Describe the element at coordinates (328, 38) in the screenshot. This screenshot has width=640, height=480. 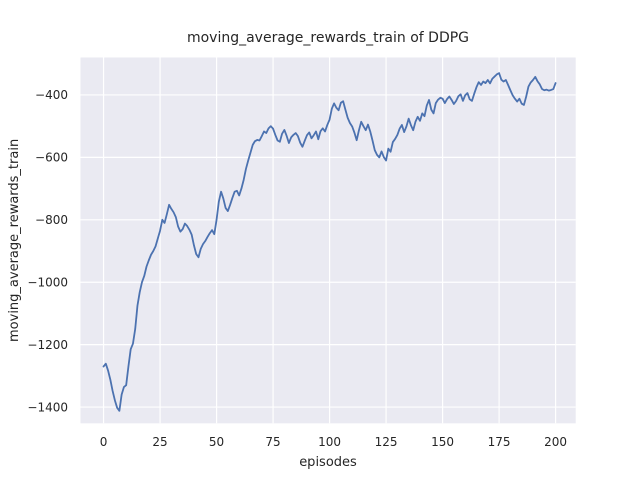
I see `chart-title: moving_average_rewards_train of DDPG` at that location.